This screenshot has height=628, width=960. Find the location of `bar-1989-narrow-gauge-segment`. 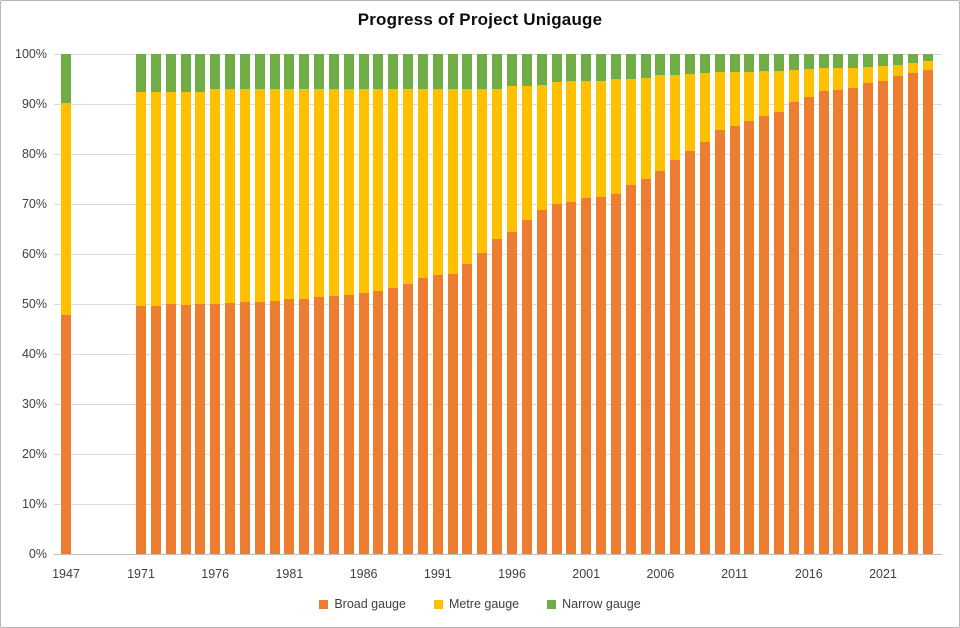

bar-1989-narrow-gauge-segment is located at coordinates (408, 71).